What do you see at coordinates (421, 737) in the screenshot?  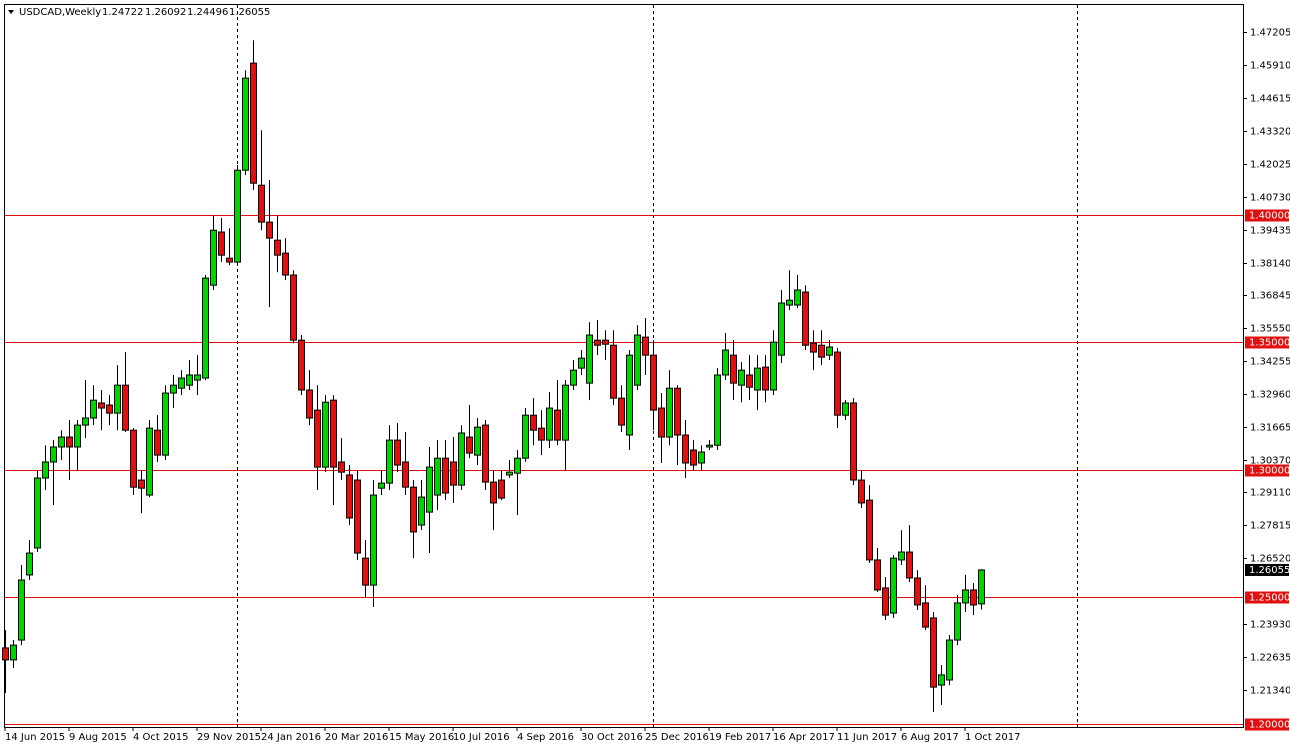 I see `x-tick-label: 15 May 2016` at bounding box center [421, 737].